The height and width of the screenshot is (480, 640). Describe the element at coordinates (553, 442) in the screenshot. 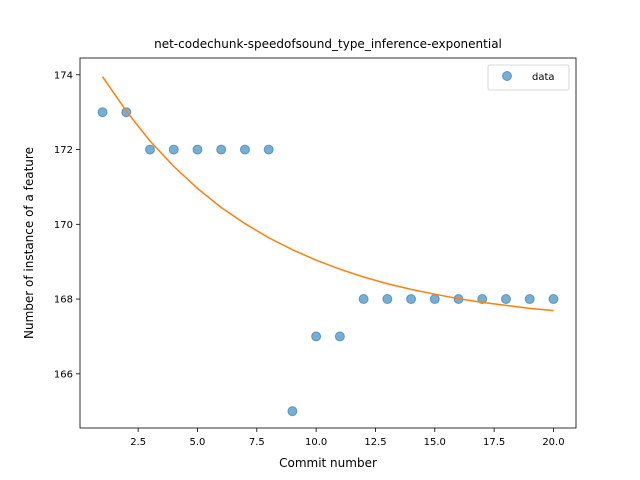

I see `x-tick-label: 20.0` at that location.